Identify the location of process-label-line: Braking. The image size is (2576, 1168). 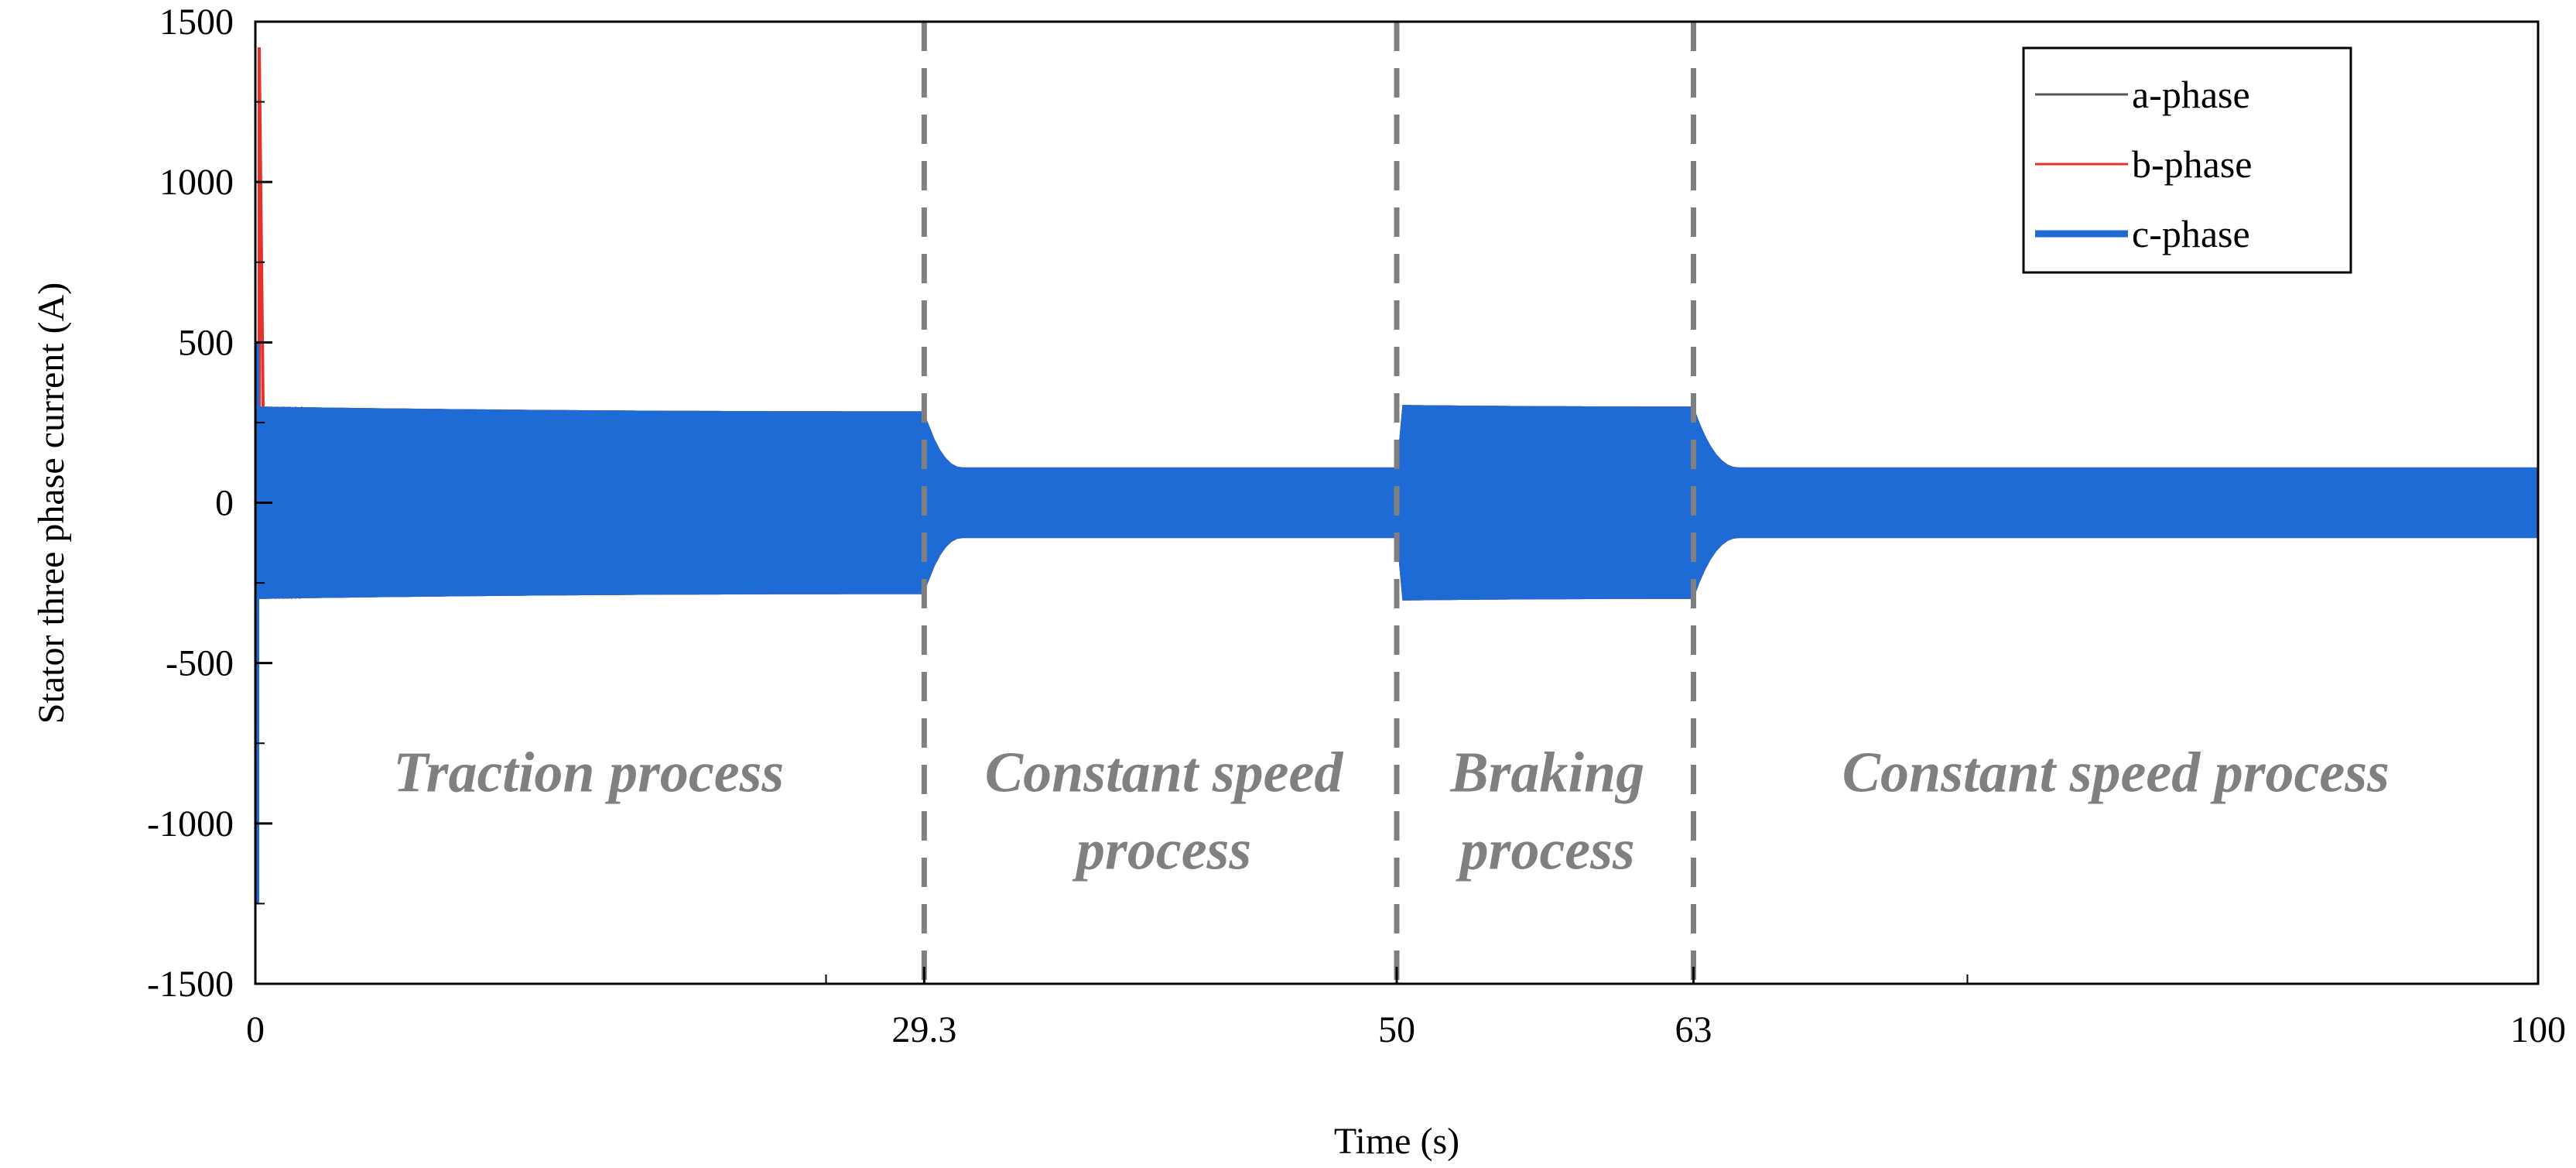
(1547, 772).